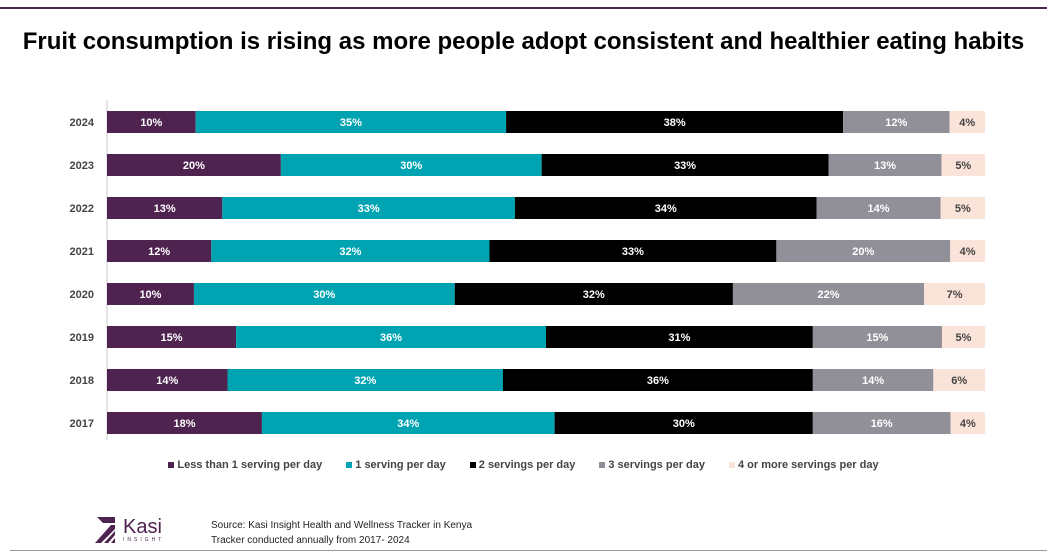 The width and height of the screenshot is (1047, 556). I want to click on legend-item: 2 servings per day, so click(522, 465).